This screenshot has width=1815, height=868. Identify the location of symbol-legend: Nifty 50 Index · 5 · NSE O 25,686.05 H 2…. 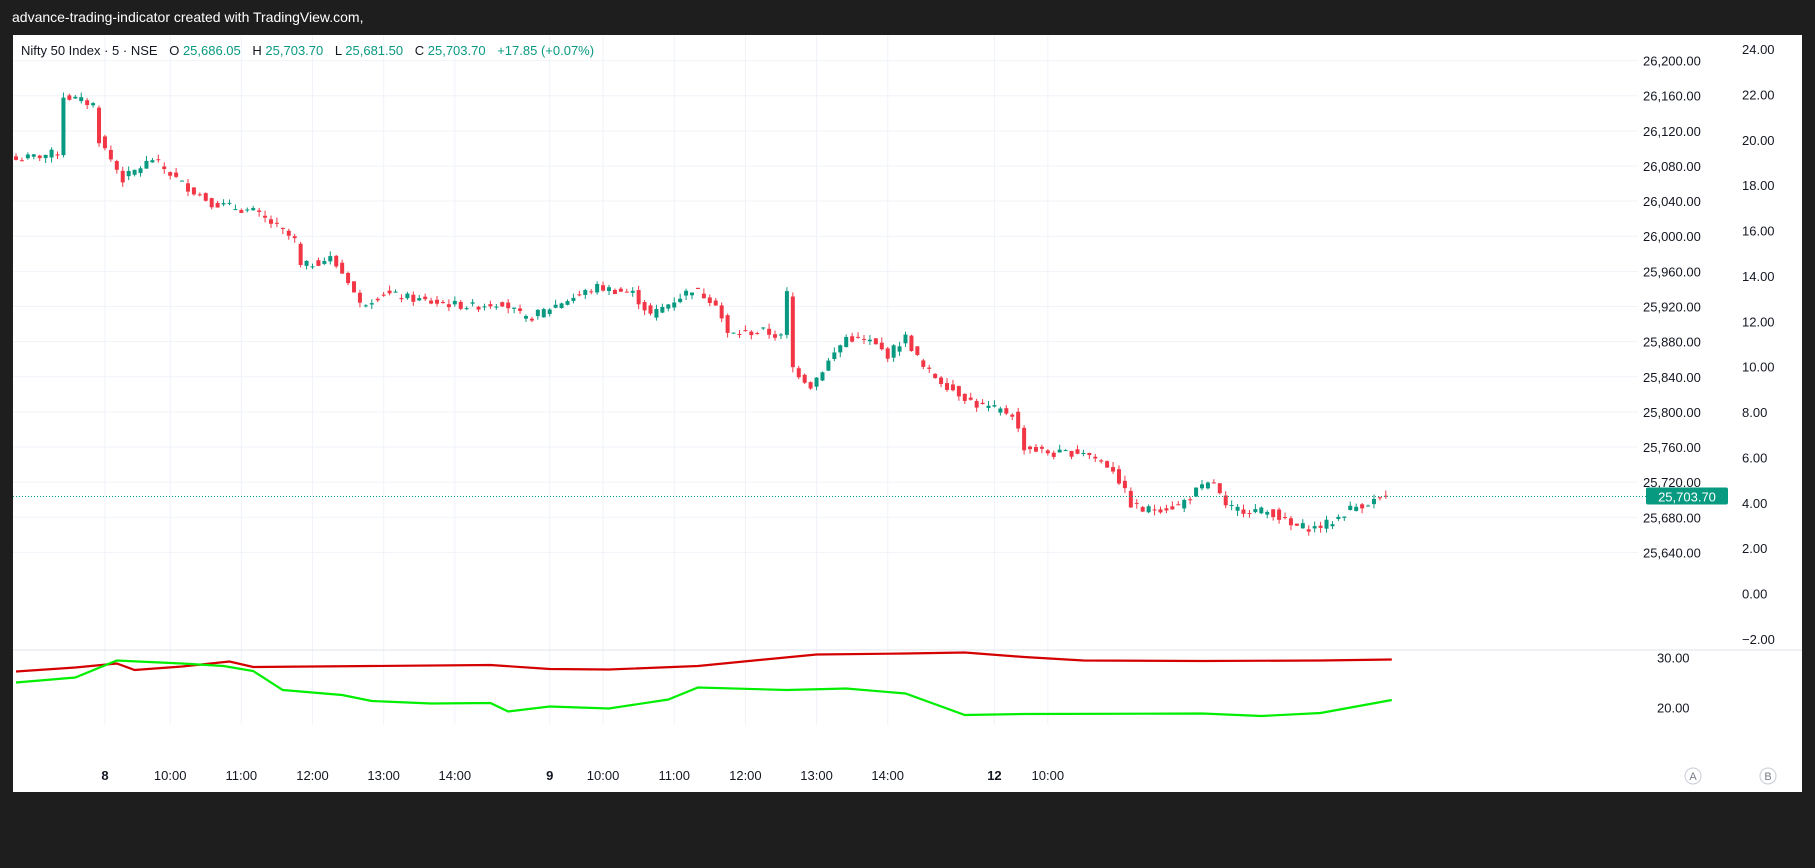
(307, 50).